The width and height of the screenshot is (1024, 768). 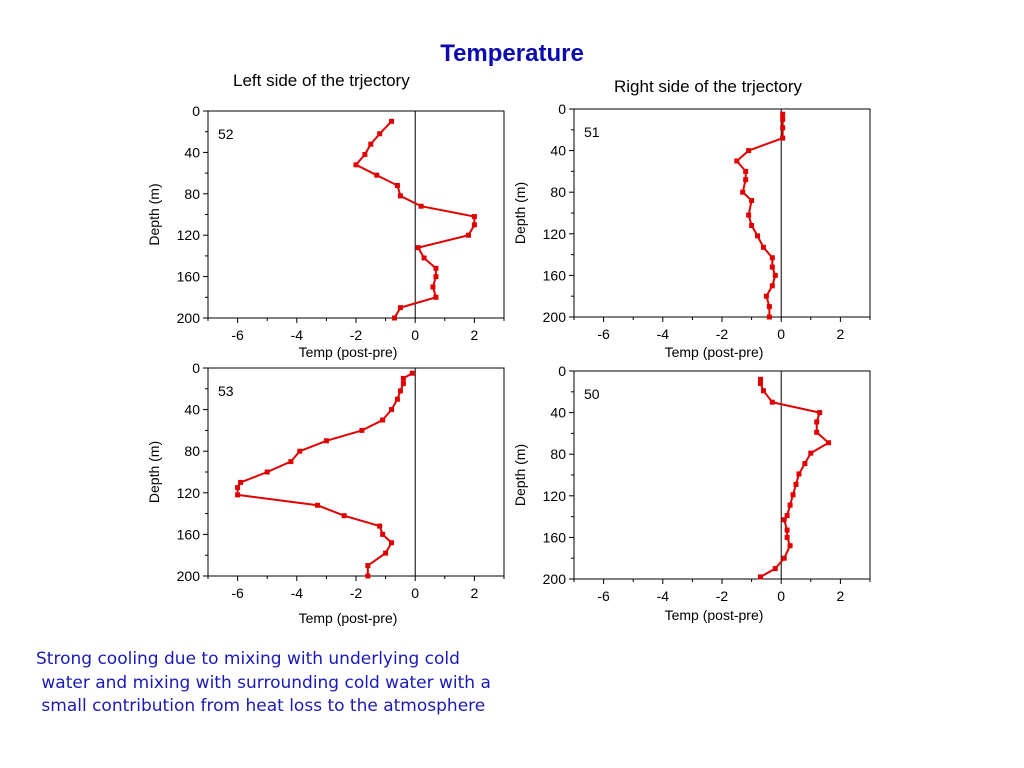 What do you see at coordinates (722, 475) in the screenshot?
I see `plot-frame` at bounding box center [722, 475].